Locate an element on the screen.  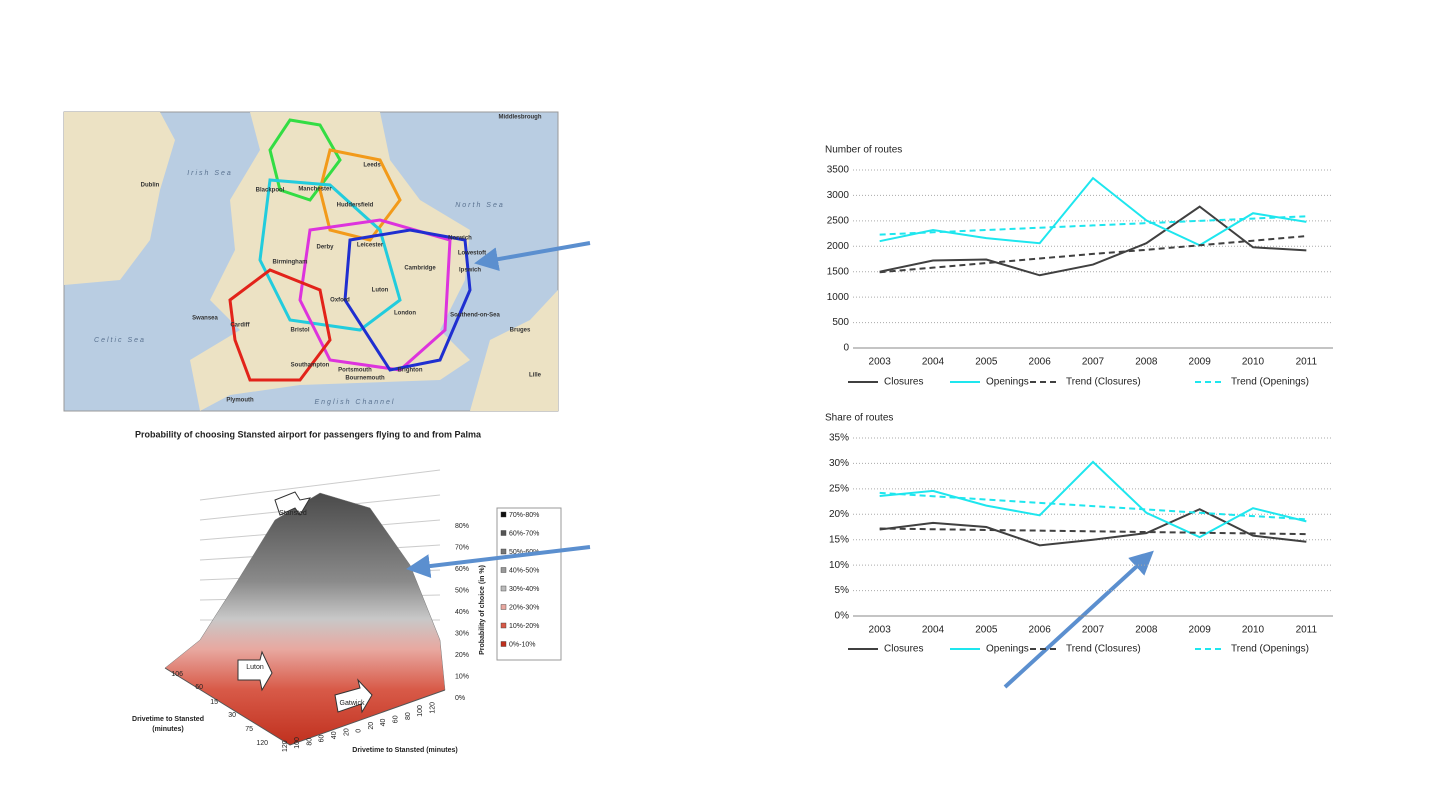
map-label: Middlesbrough is located at coordinates (520, 118).